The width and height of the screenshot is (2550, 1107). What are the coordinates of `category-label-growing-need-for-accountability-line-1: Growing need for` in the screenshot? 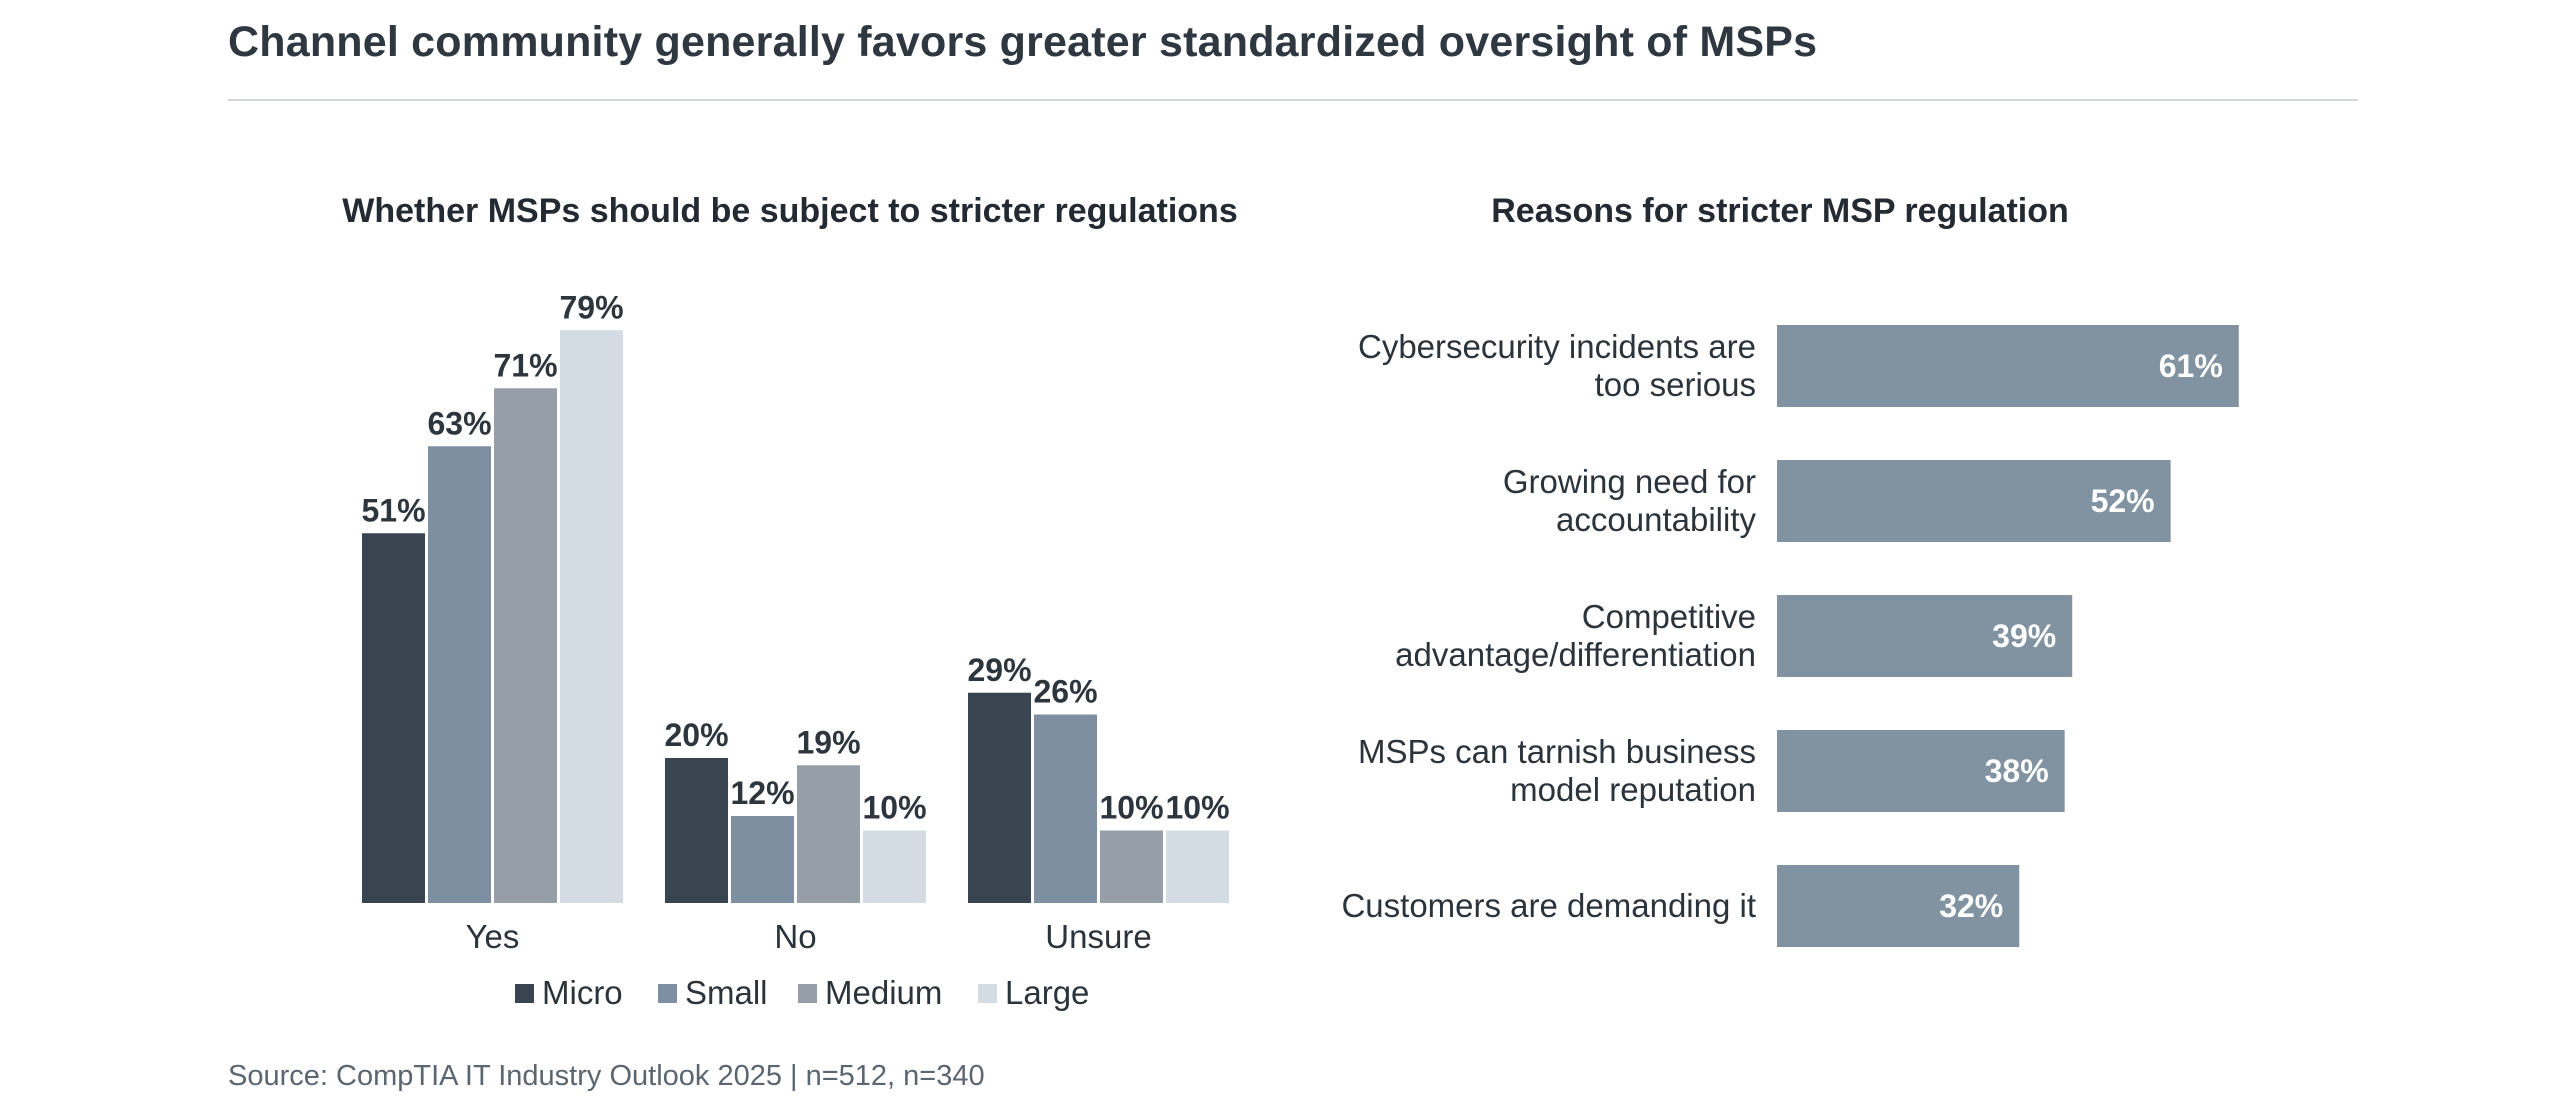 It's located at (1629, 481).